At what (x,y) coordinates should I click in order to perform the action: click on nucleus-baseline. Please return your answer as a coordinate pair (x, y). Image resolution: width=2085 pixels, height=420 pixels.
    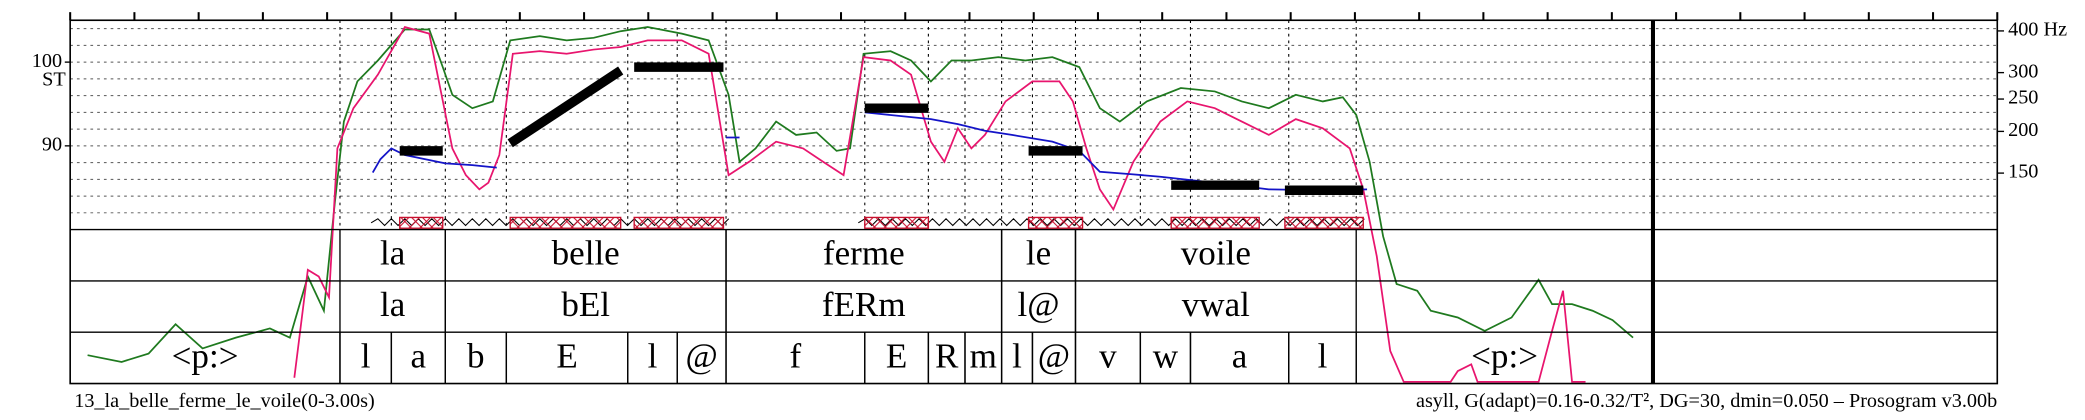
    Looking at the image, I should click on (1111, 222).